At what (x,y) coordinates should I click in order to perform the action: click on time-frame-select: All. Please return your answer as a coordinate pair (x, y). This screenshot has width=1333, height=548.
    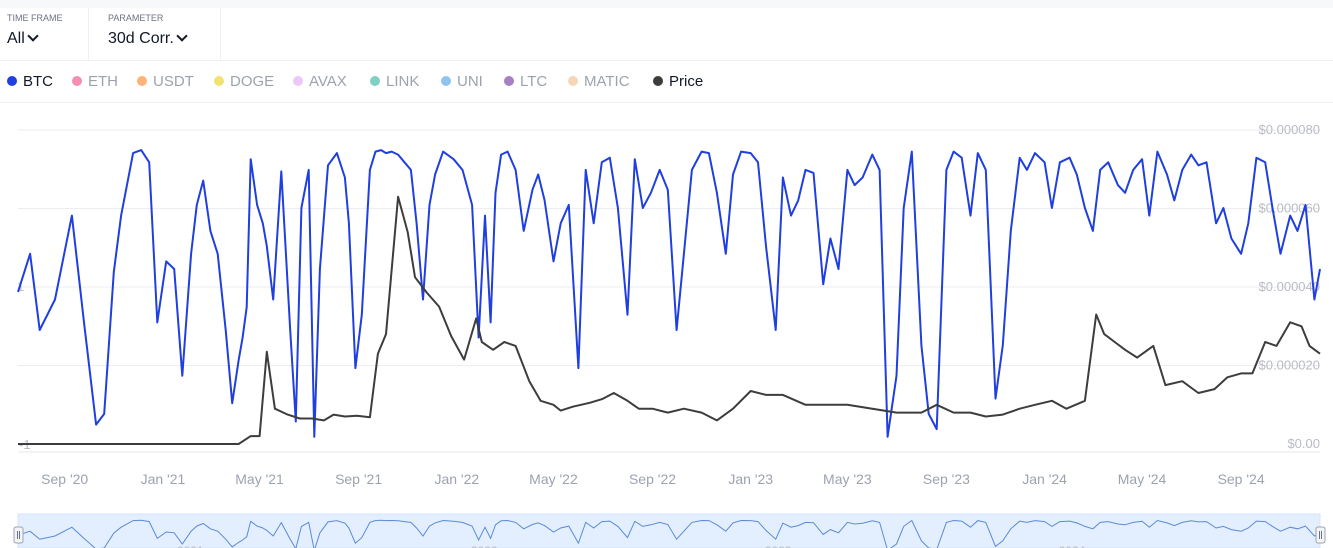
    Looking at the image, I should click on (23, 39).